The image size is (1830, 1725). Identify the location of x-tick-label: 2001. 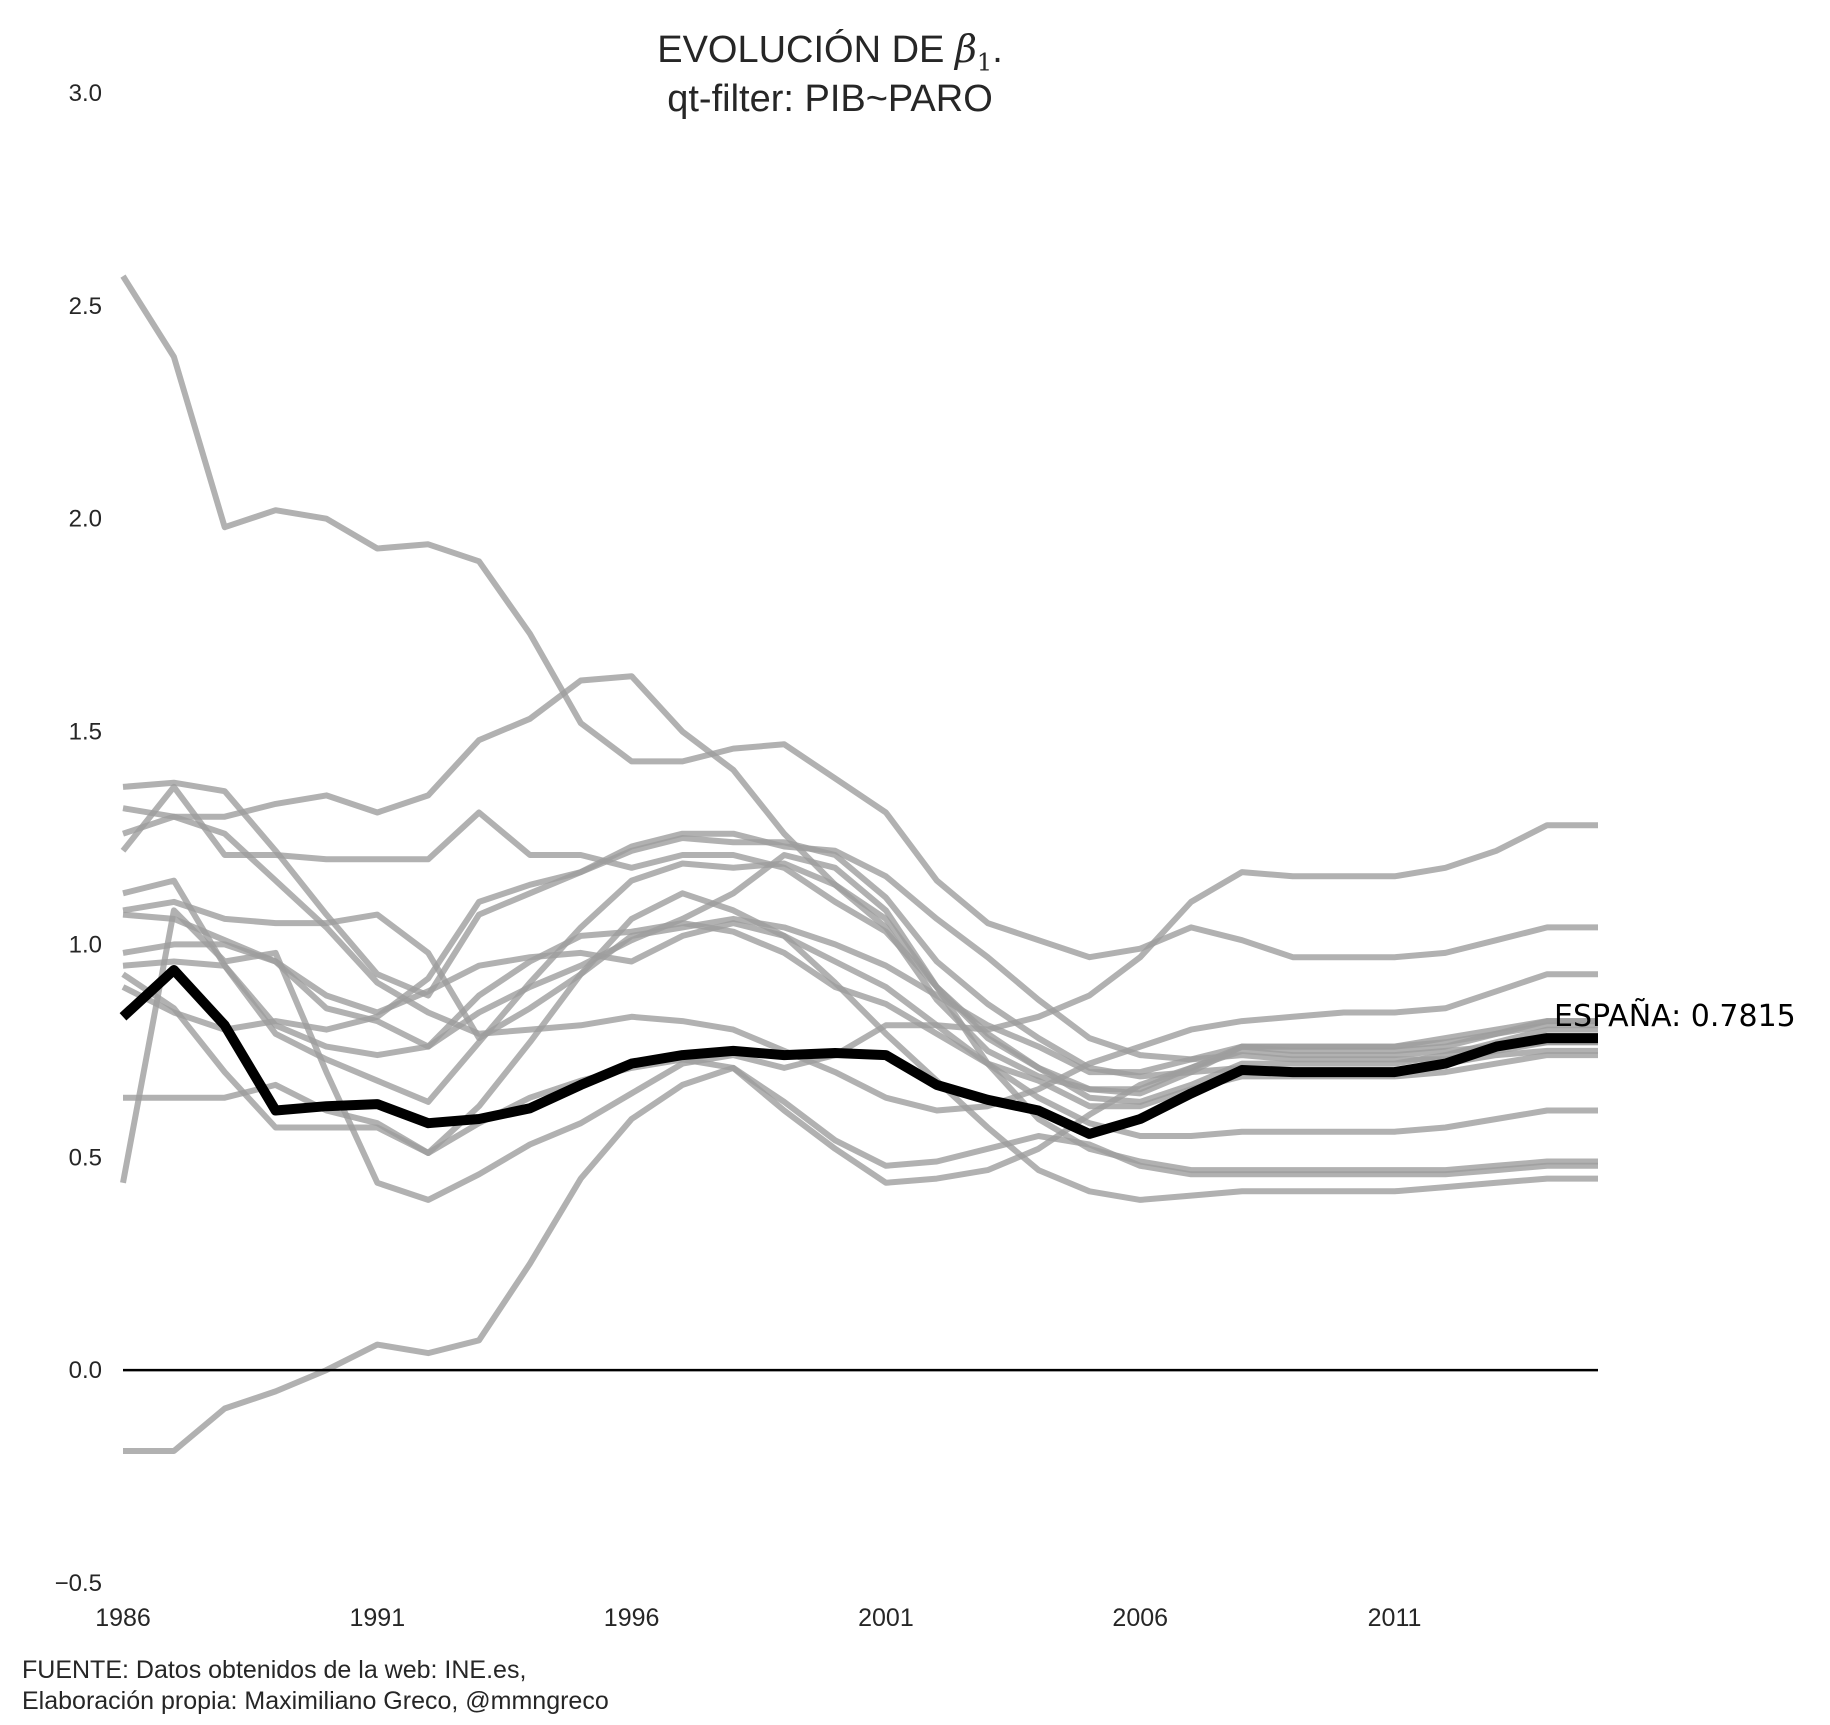
(886, 1618).